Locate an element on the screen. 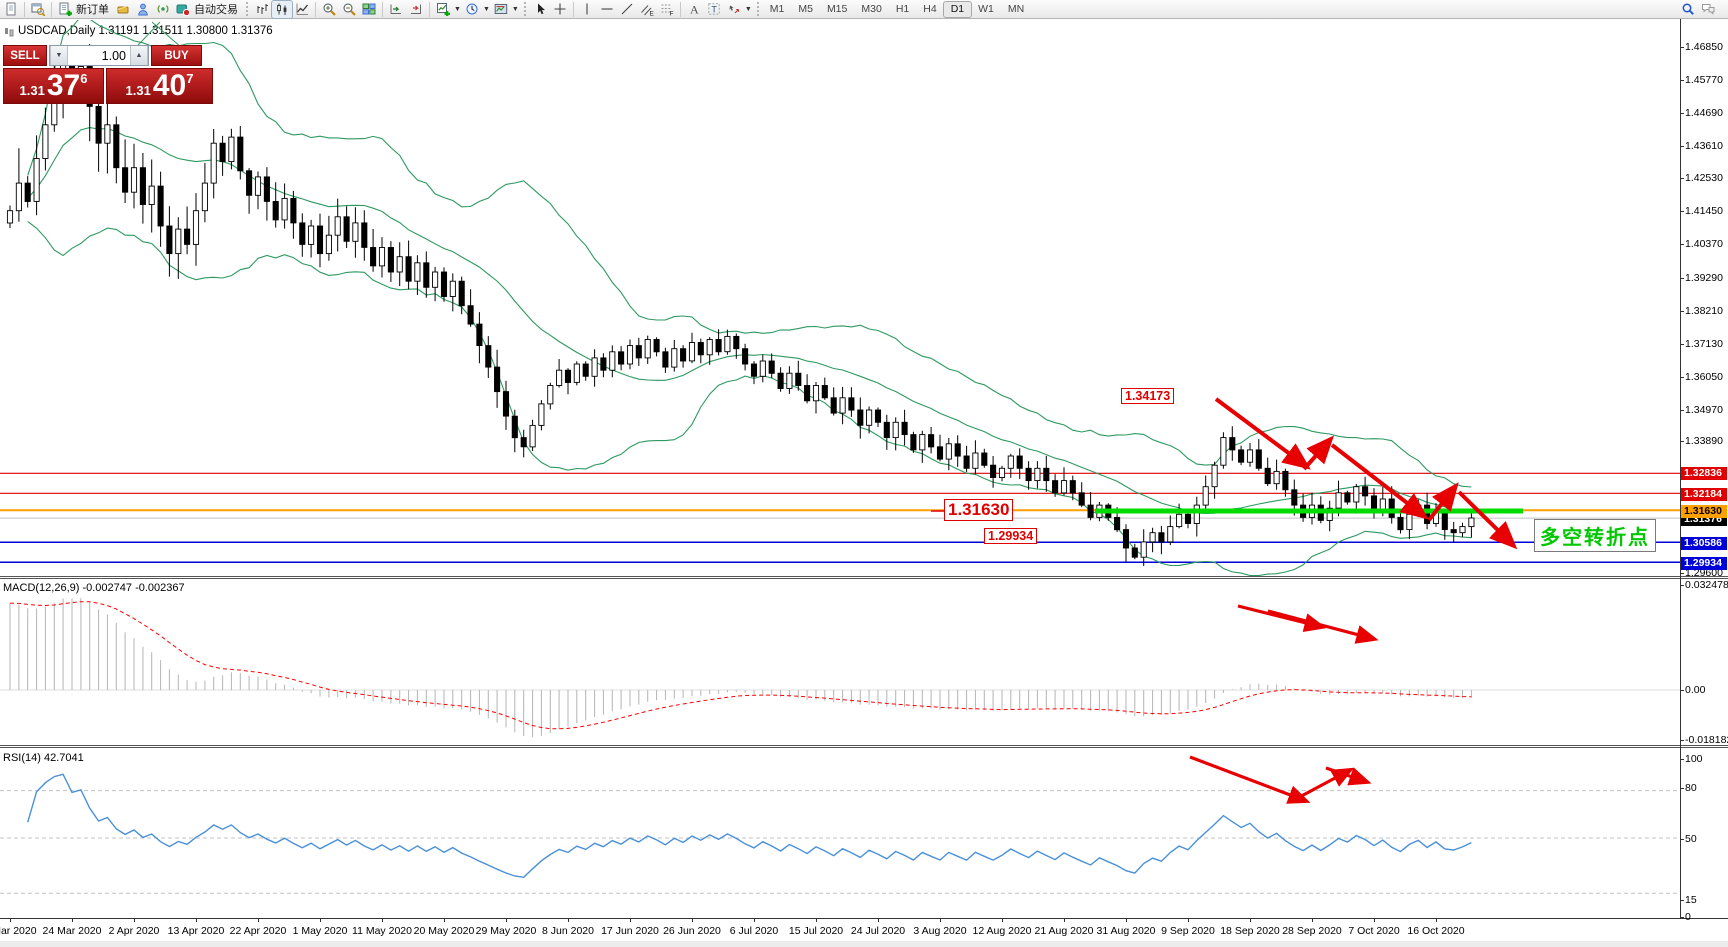 This screenshot has height=947, width=1728. timeframe-d1-button: D1 is located at coordinates (957, 9).